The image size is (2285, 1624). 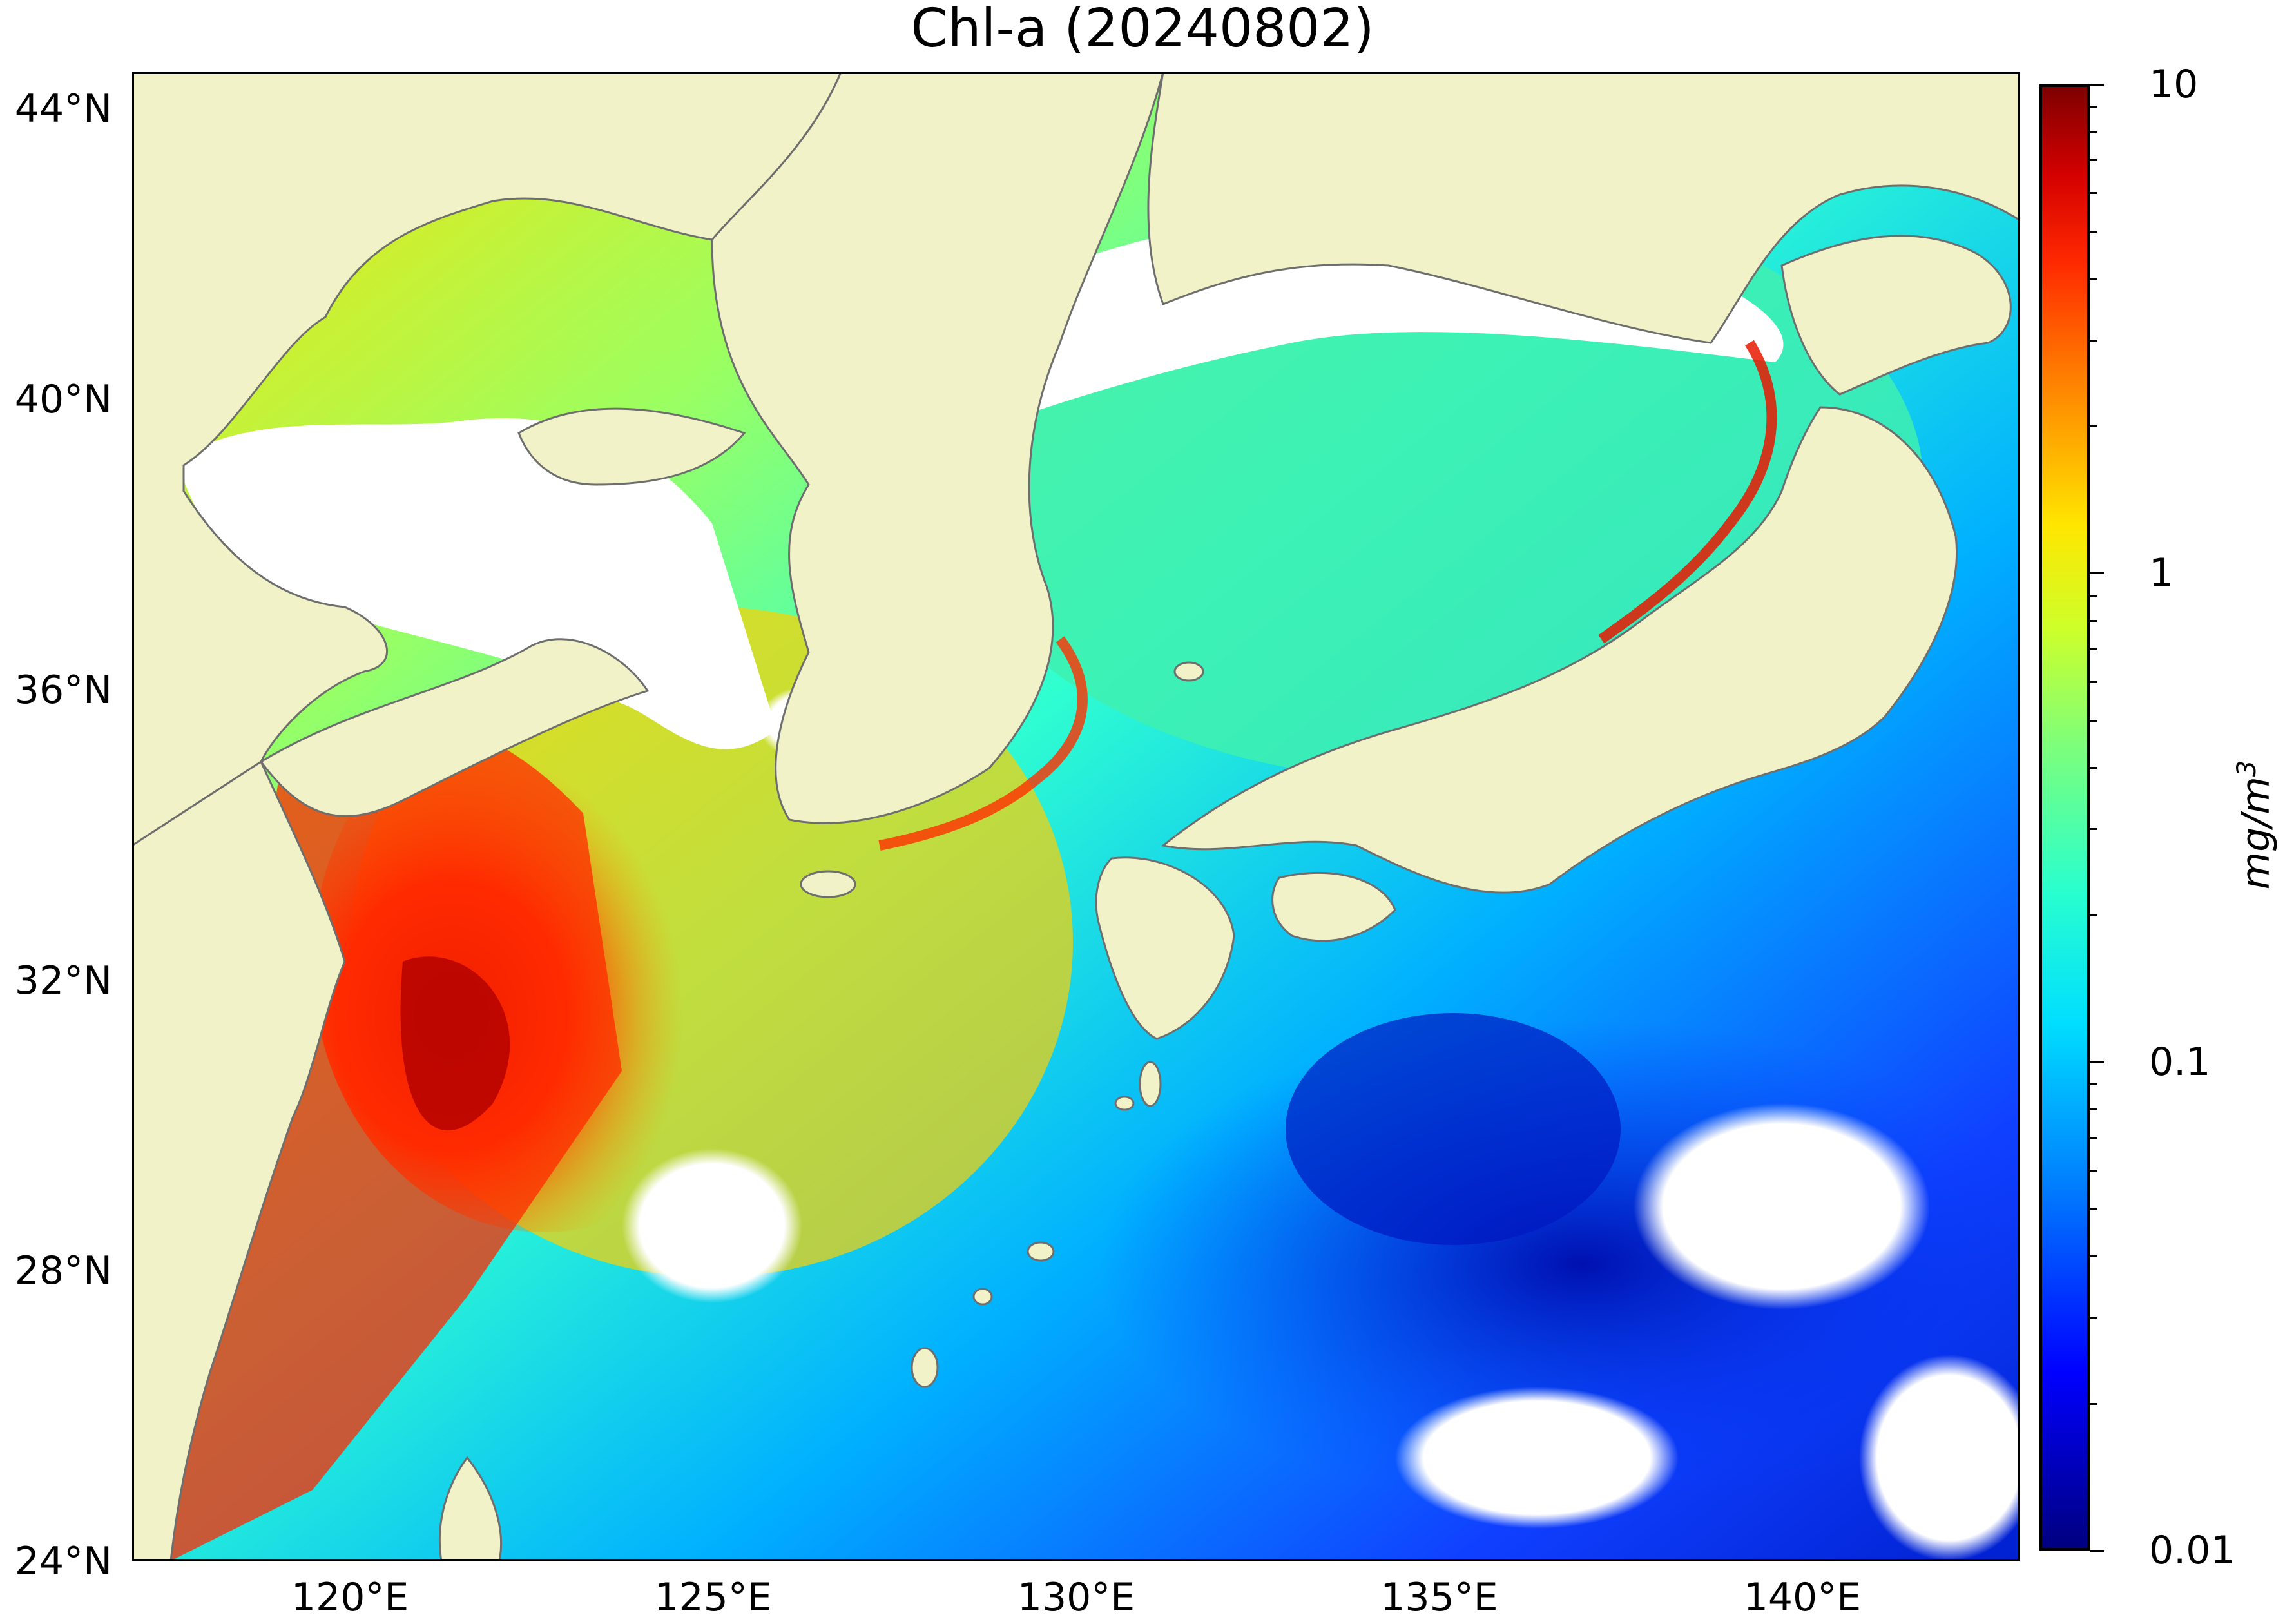 What do you see at coordinates (1165, 948) in the screenshot?
I see `land-kyushu` at bounding box center [1165, 948].